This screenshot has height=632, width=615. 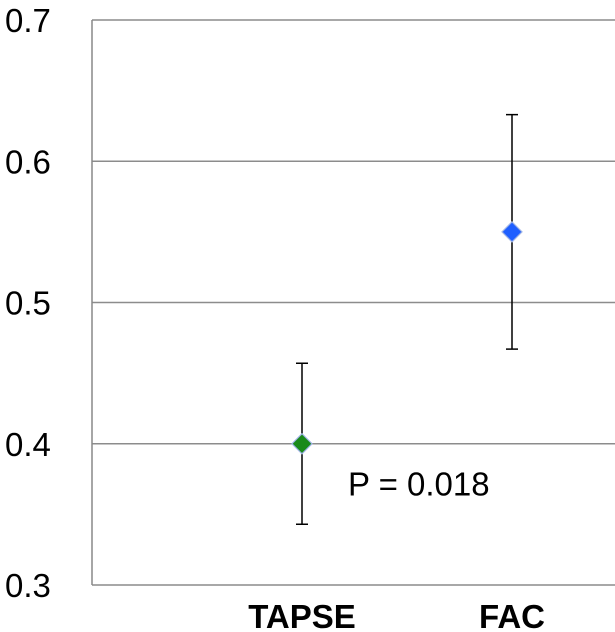 What do you see at coordinates (28, 20) in the screenshot?
I see `y-tick-label: 0.7` at bounding box center [28, 20].